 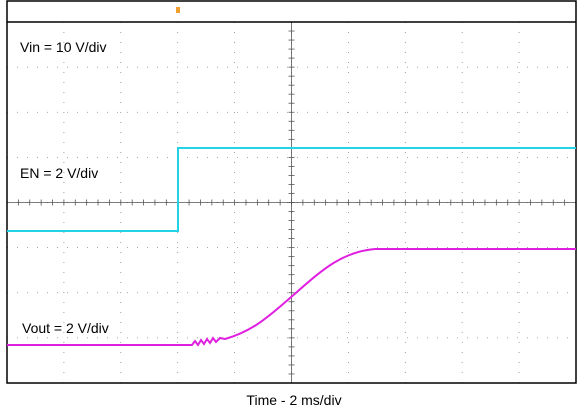 I want to click on trigger-marker, so click(x=178, y=10).